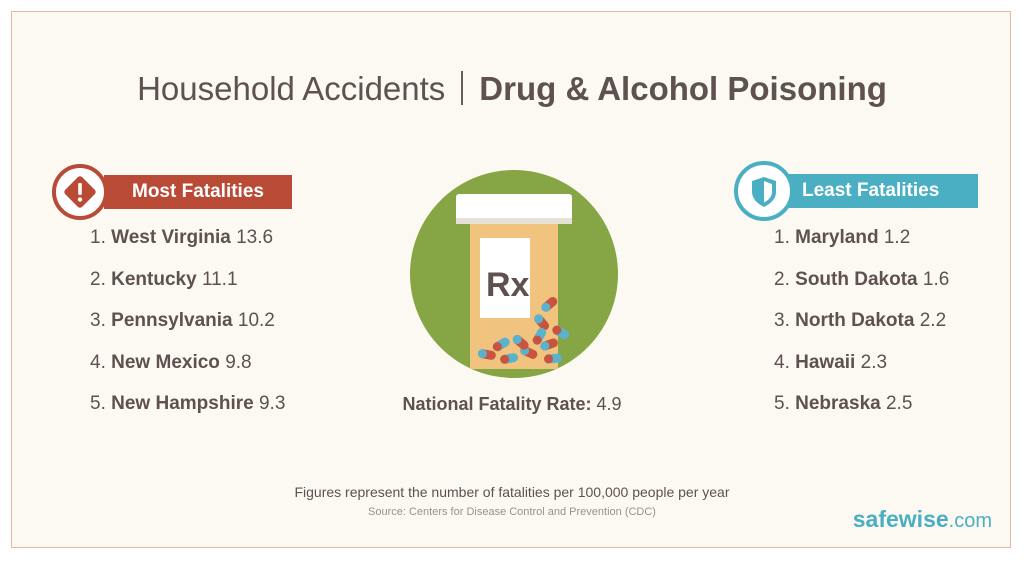 This screenshot has width=1024, height=561. Describe the element at coordinates (497, 404) in the screenshot. I see `national-rate-label: National Fatality Rate:` at that location.